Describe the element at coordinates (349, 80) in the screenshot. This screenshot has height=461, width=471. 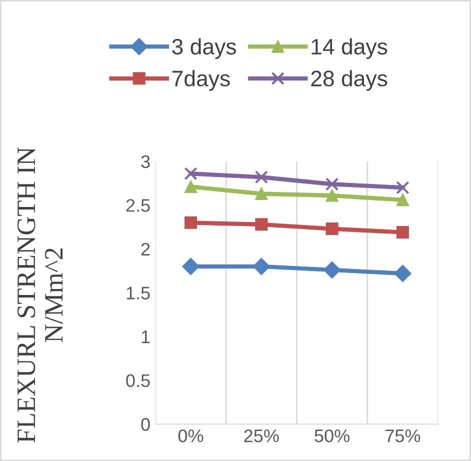
I see `legend-label: 28 days` at that location.